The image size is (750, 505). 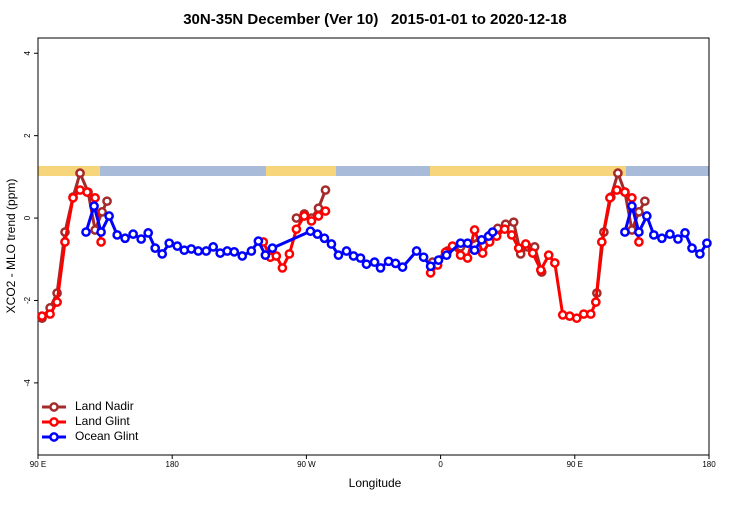 What do you see at coordinates (375, 483) in the screenshot?
I see `x-axis-title: Longitude` at bounding box center [375, 483].